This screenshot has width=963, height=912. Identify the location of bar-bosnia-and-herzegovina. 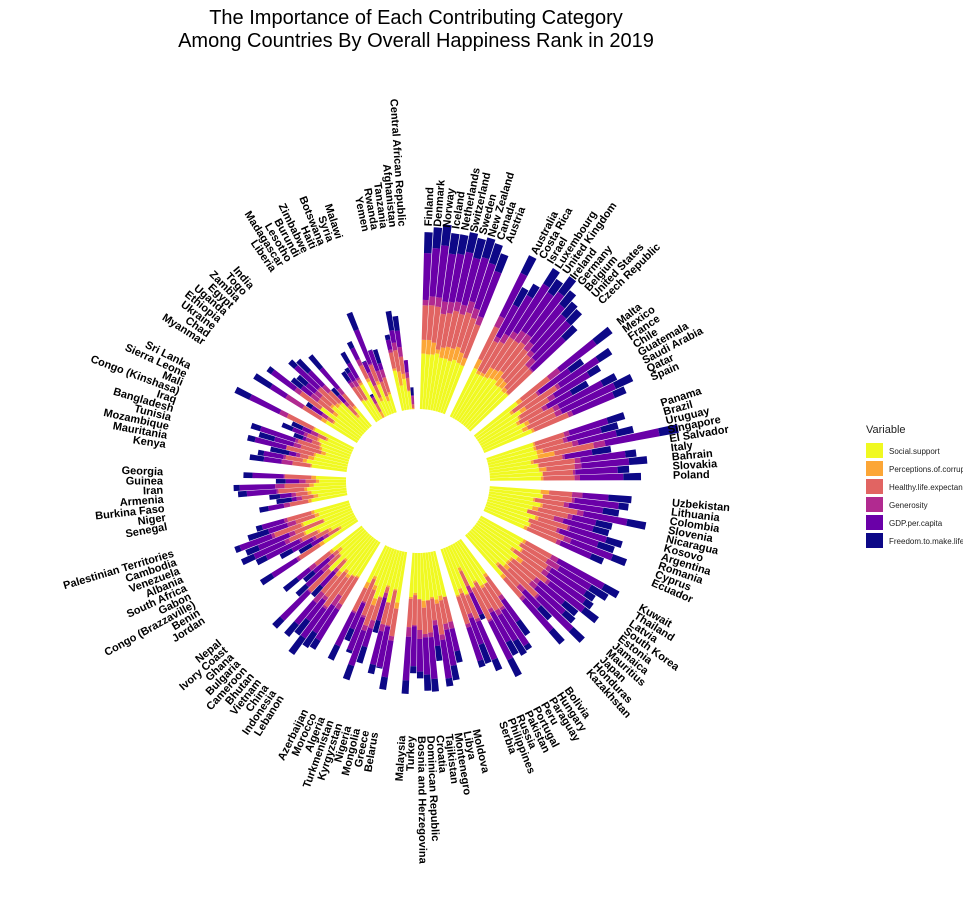
(420, 615).